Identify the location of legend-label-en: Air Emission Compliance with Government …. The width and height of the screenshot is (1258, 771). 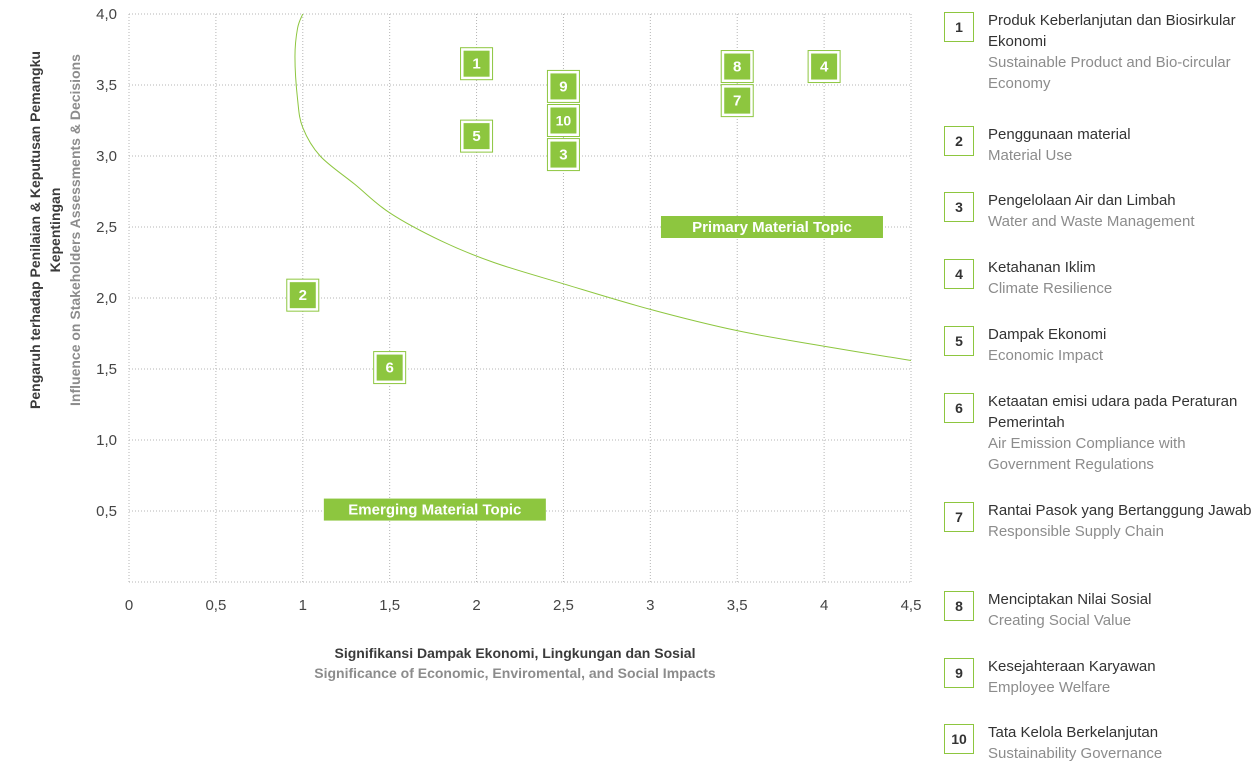
(1087, 454).